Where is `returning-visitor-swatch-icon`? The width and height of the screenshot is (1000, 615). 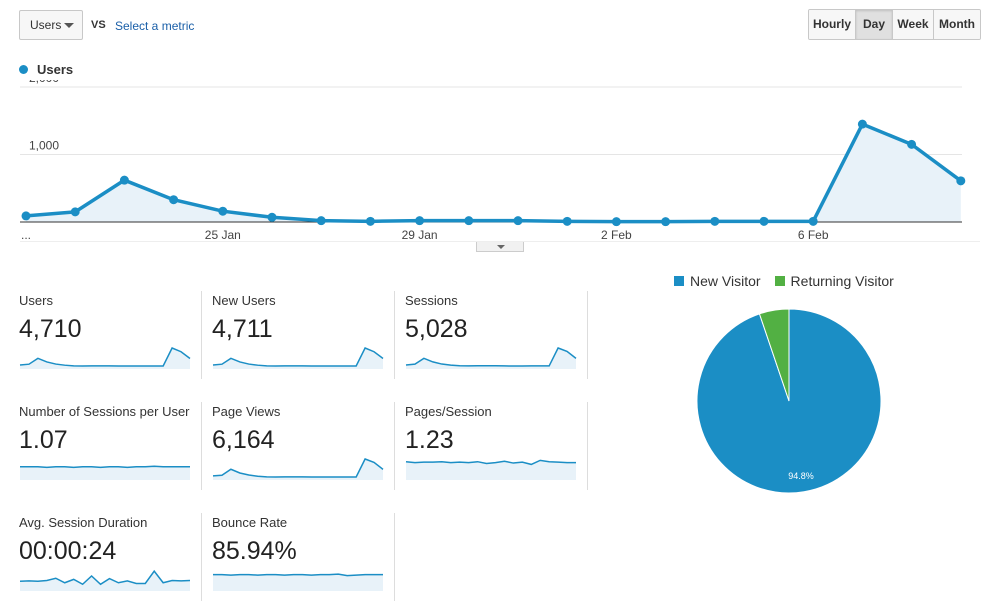 returning-visitor-swatch-icon is located at coordinates (779, 281).